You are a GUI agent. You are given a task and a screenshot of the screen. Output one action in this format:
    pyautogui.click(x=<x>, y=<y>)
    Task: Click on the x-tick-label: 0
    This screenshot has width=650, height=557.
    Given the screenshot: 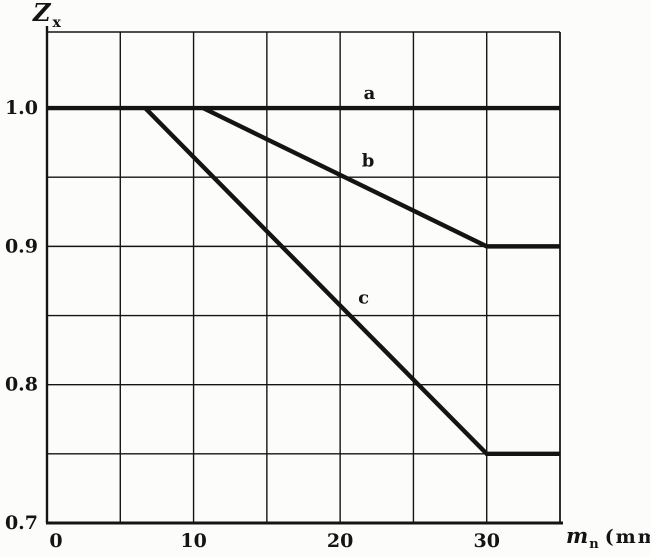 What is the action you would take?
    pyautogui.click(x=55, y=541)
    